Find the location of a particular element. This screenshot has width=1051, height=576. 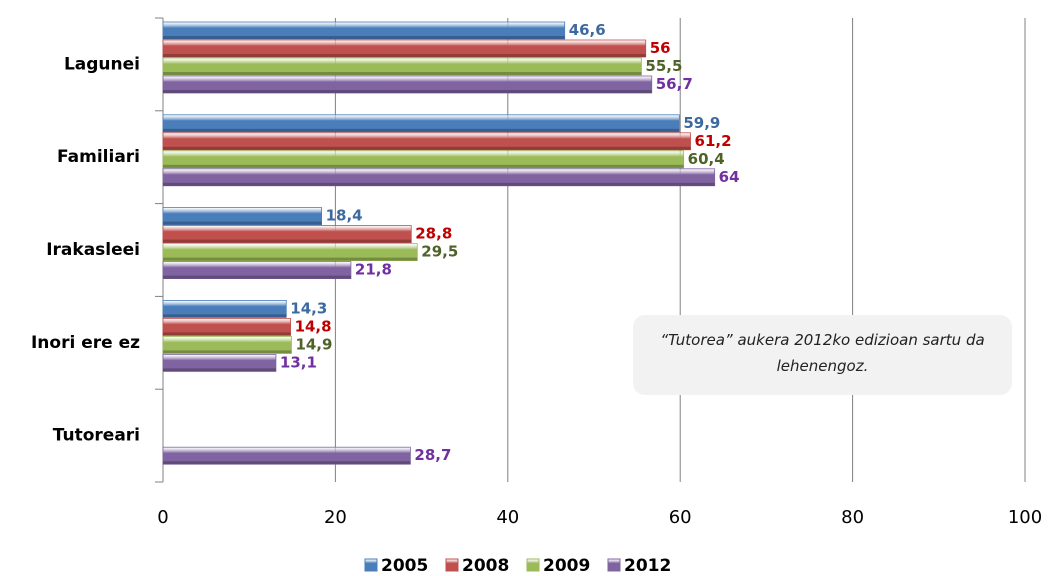

data-label: 14,8 is located at coordinates (313, 326).